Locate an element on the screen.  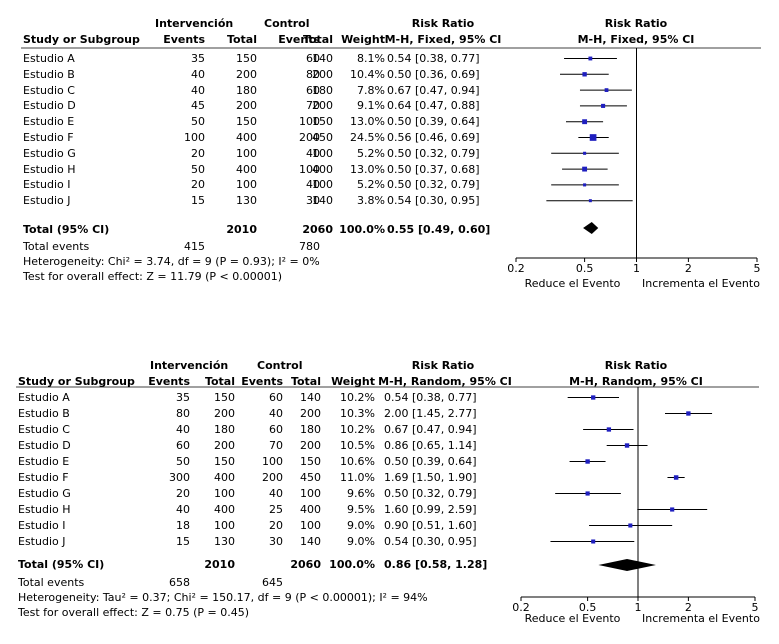
study-risk-ratio: 0.54 [0.38, 0.77] is located at coordinates (433, 58).